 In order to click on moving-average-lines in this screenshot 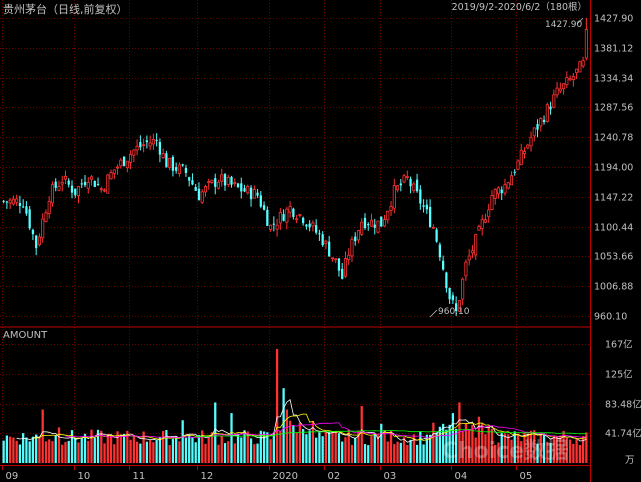, I will do `click(301, 421)`.